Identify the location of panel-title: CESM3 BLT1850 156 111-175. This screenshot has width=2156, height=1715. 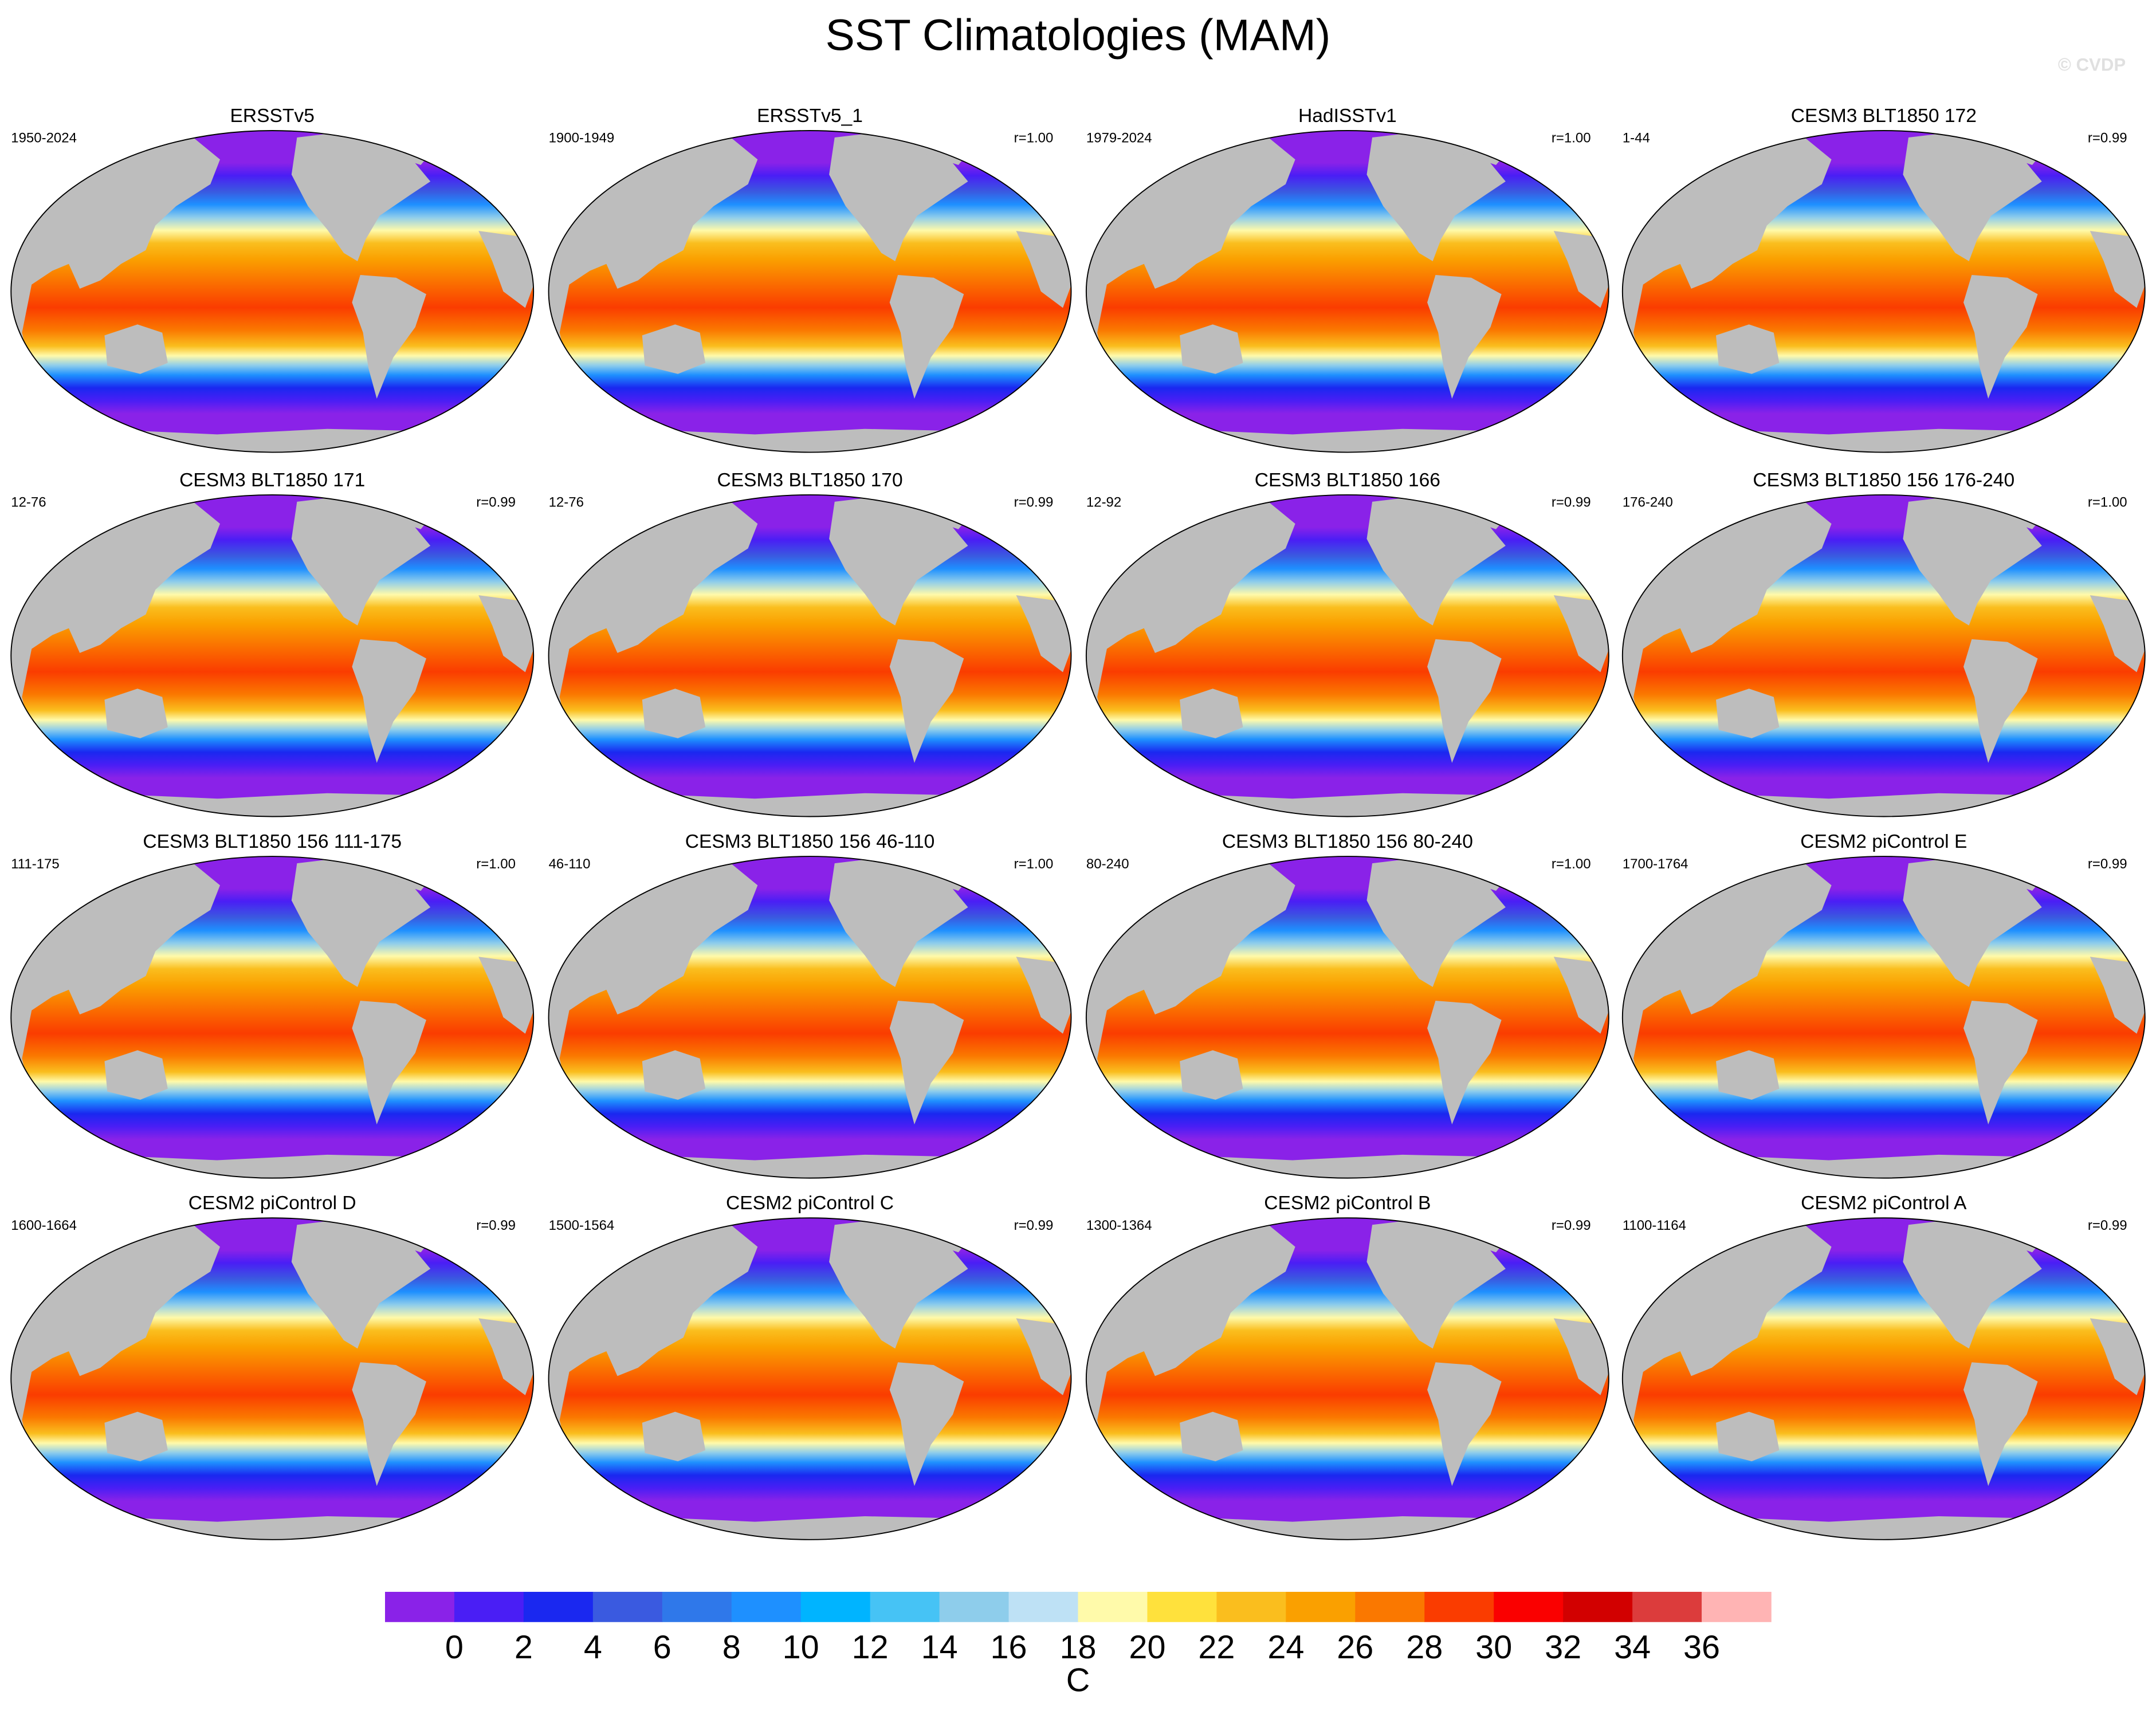
(272, 841).